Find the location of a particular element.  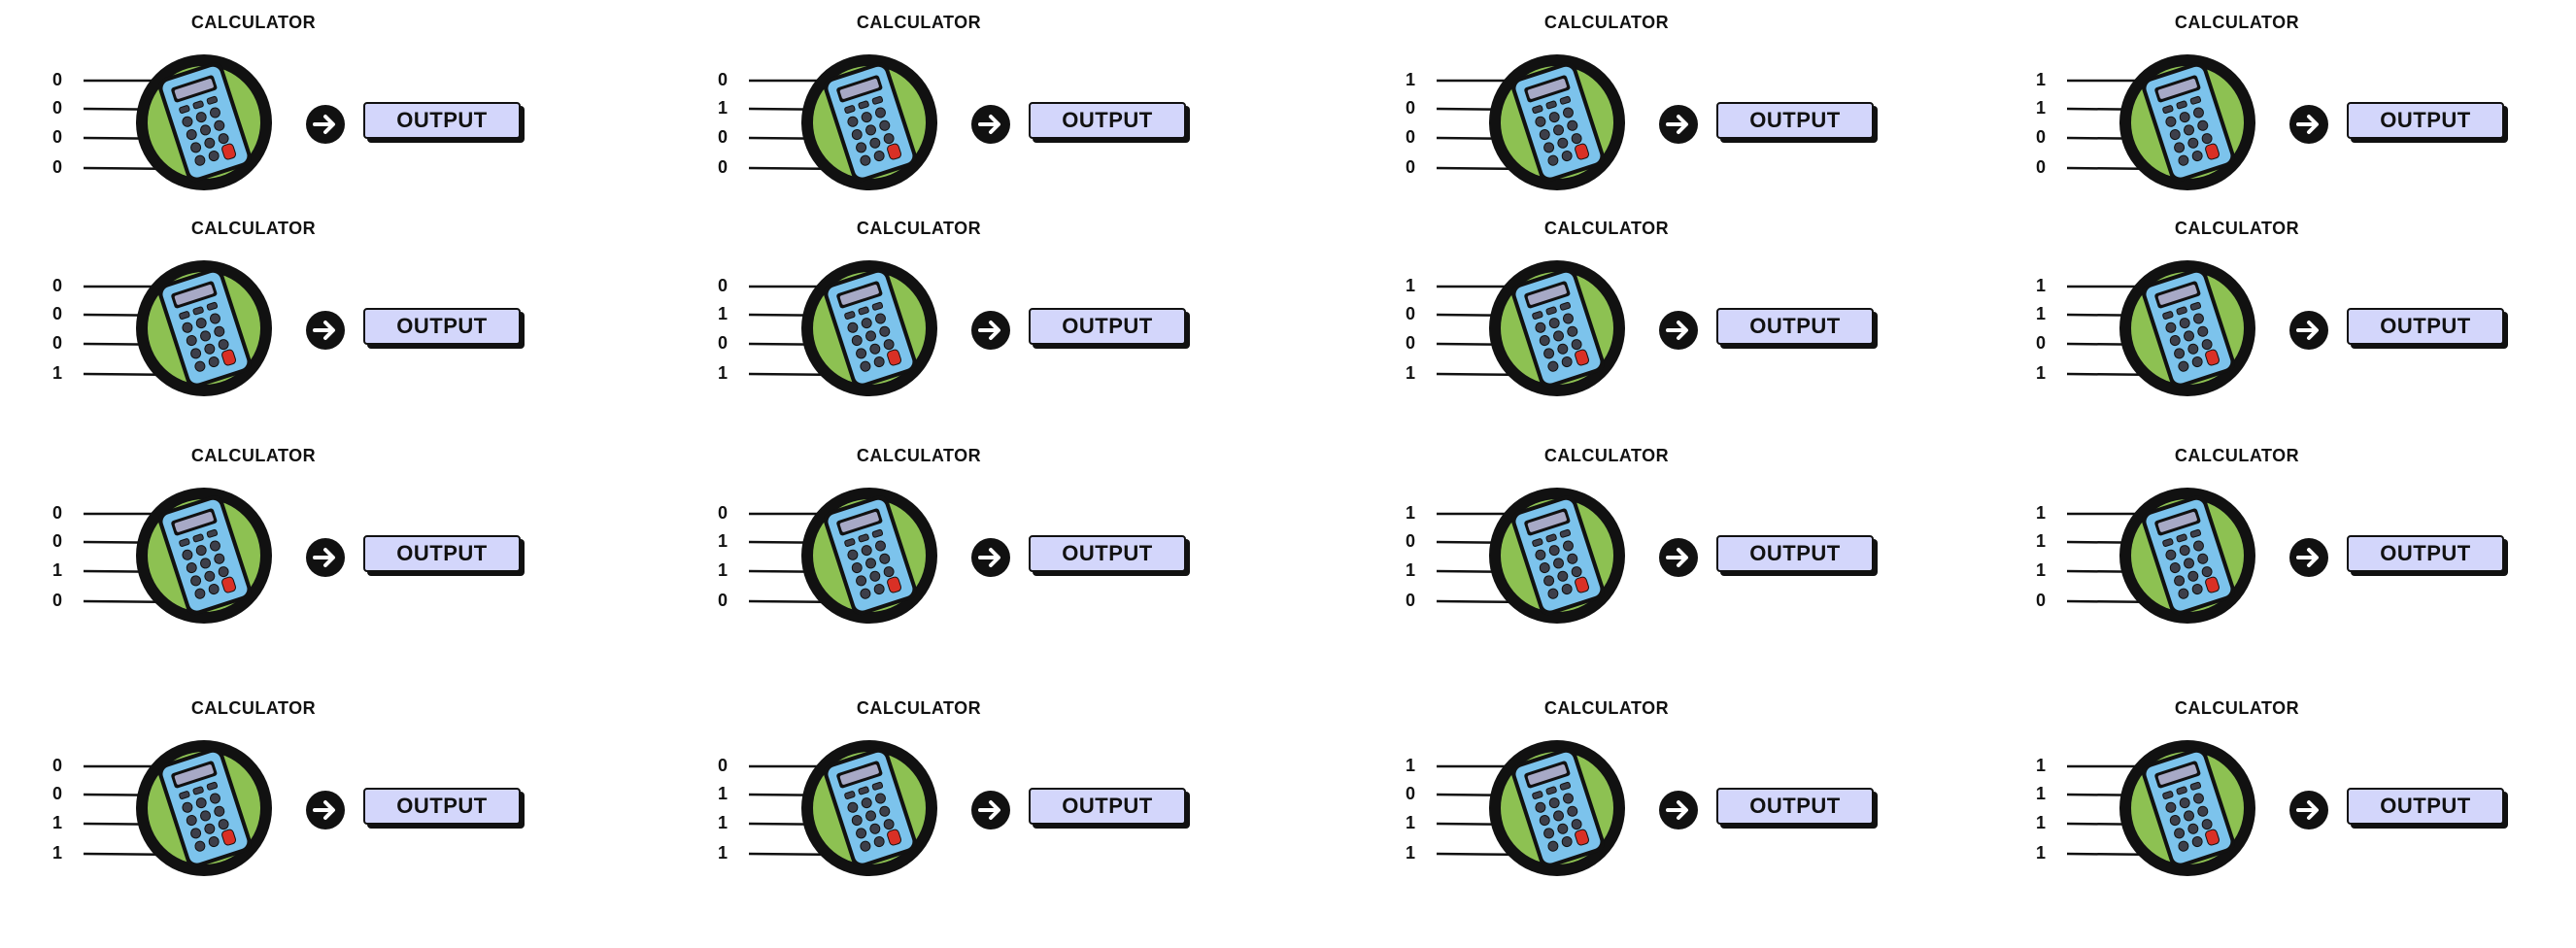

calculator-unit: CALCULATOR 0 0 0 1 OUTPUT is located at coordinates (272, 317).